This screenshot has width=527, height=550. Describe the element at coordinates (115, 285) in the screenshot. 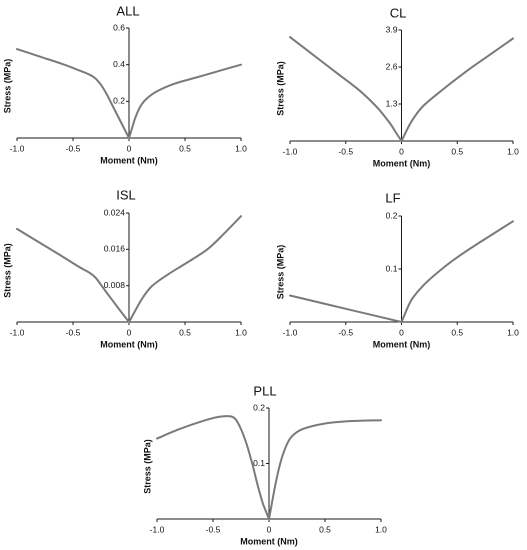

I see `y-tick-label: 0.008` at that location.